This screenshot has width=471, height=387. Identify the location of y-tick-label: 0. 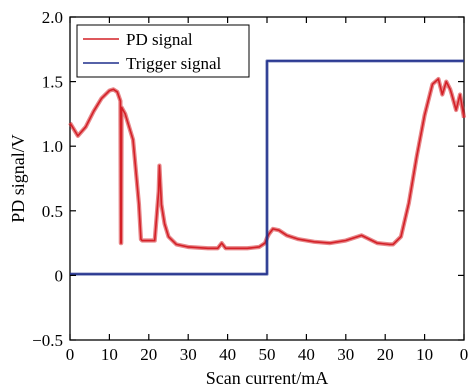
(59, 275).